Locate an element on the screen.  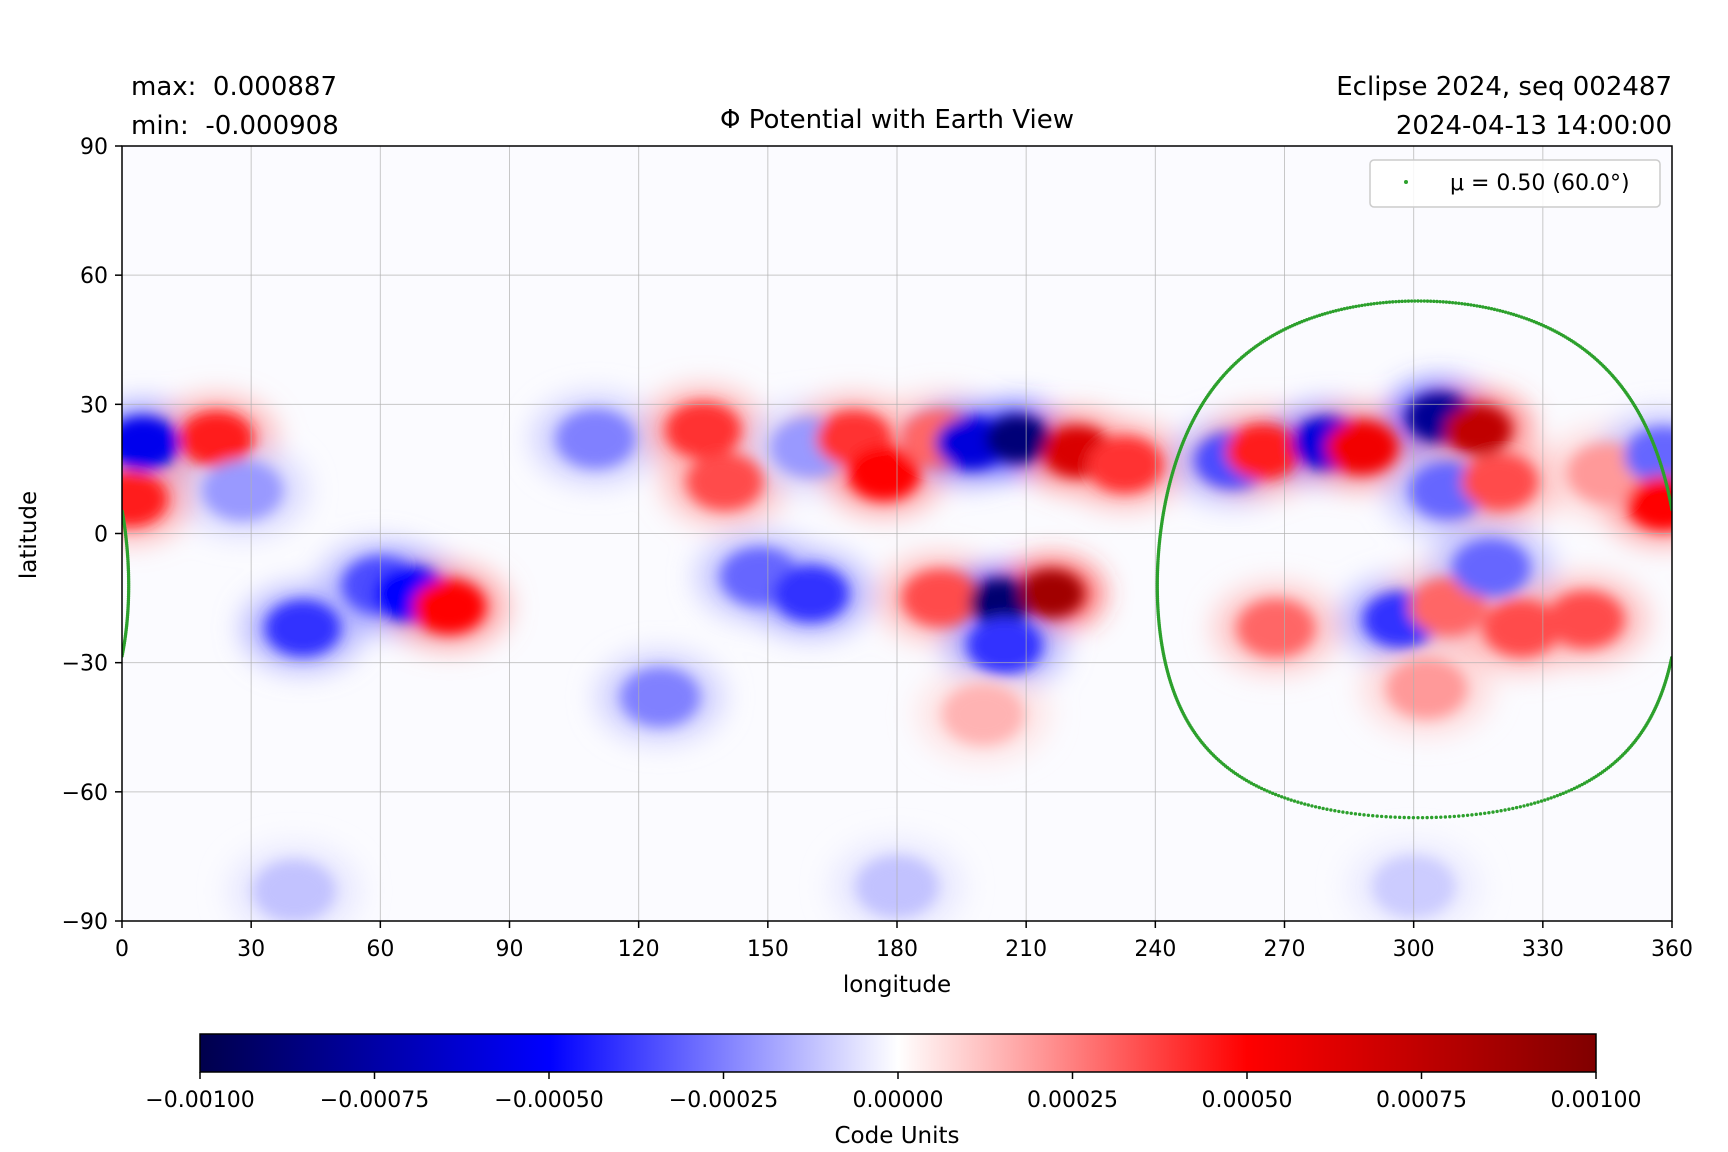
x-tick-label: 30 is located at coordinates (251, 949).